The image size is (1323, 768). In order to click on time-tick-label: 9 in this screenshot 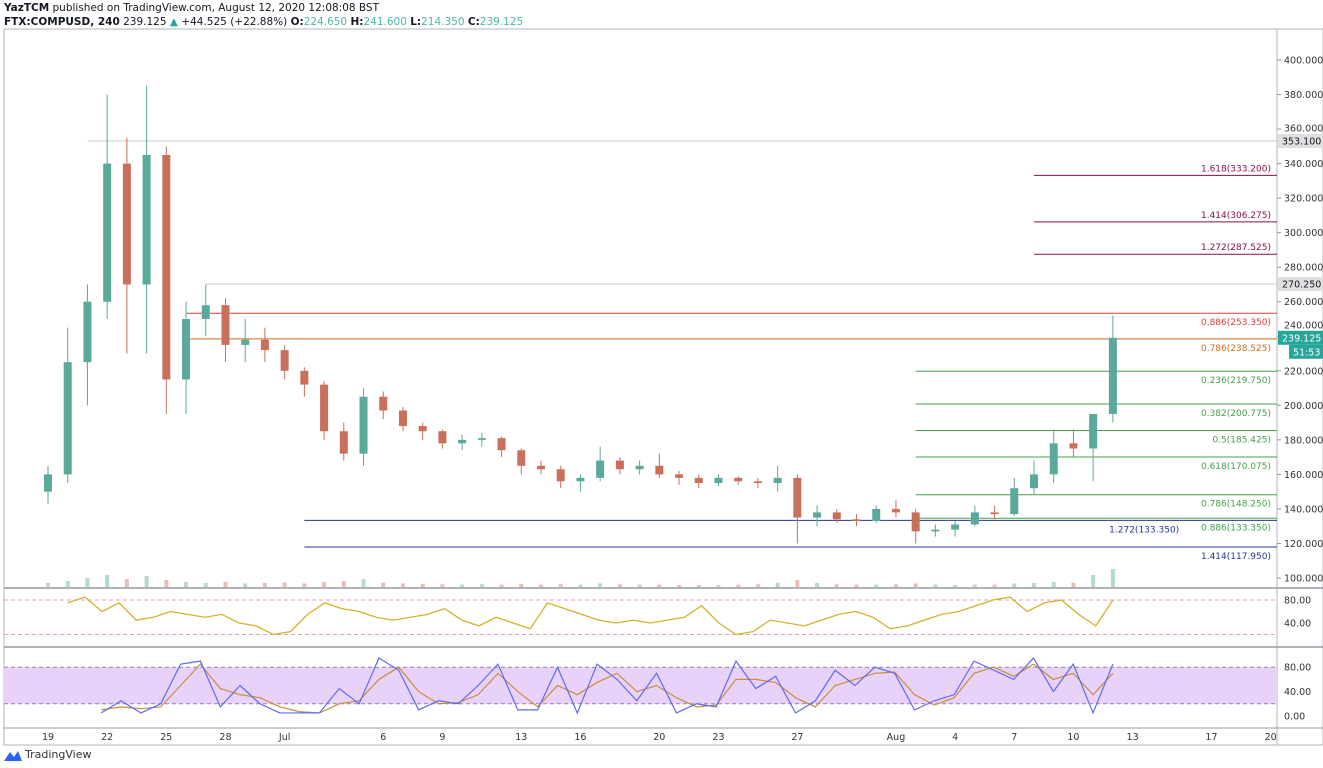, I will do `click(442, 737)`.